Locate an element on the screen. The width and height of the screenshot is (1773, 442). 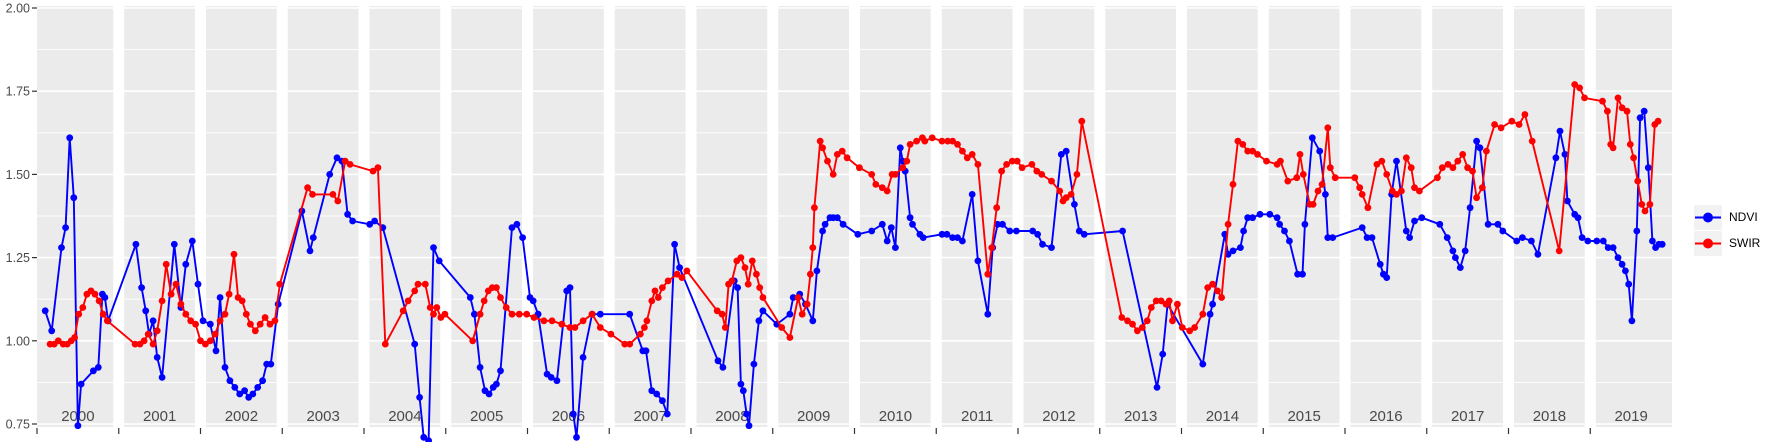
legend-label-swir: SWIR is located at coordinates (1745, 243).